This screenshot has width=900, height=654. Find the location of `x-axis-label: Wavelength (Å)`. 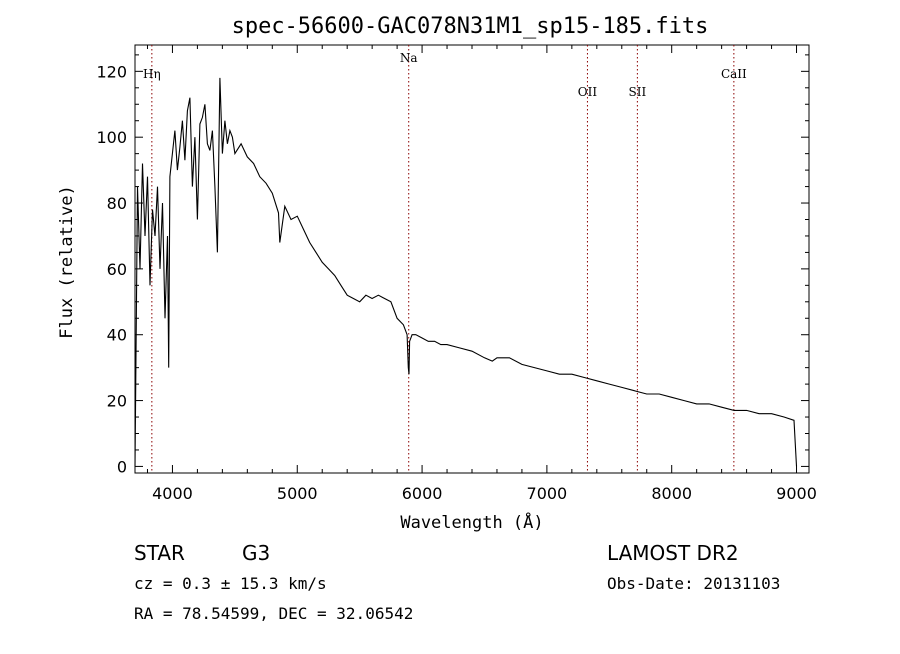

x-axis-label: Wavelength (Å) is located at coordinates (471, 522).